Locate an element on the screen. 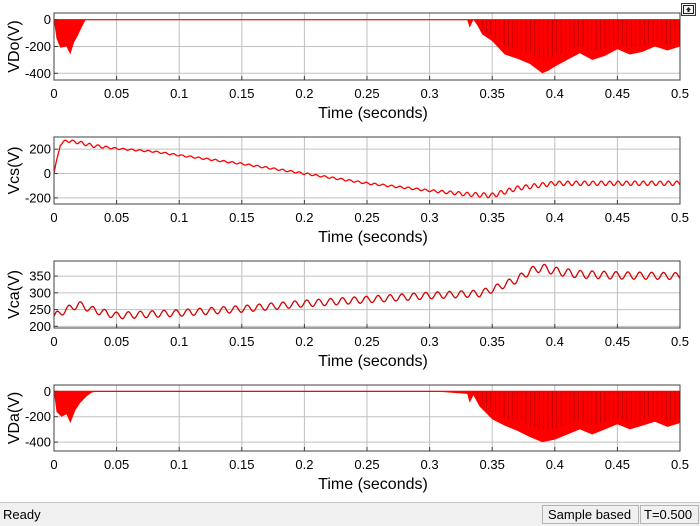  undock-button is located at coordinates (688, 9).